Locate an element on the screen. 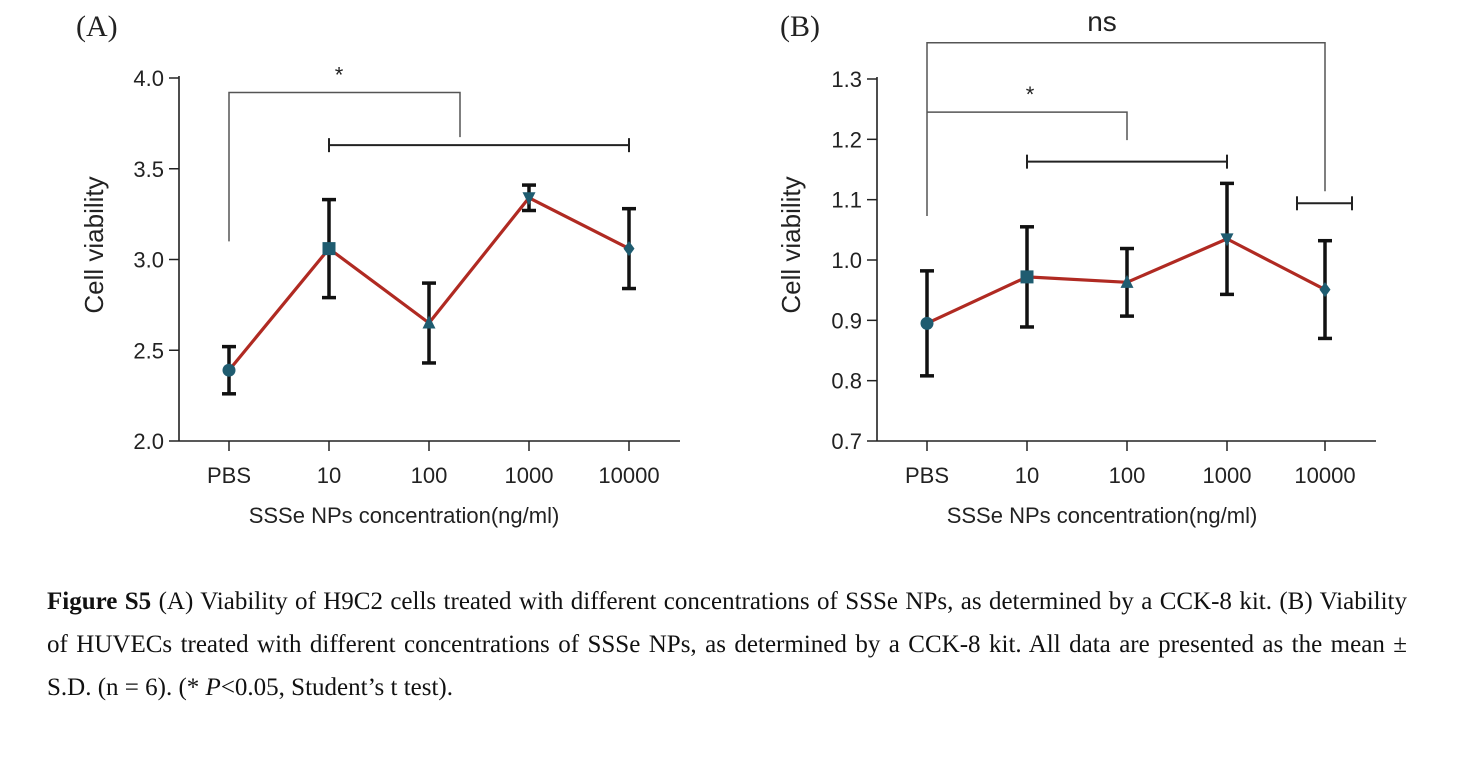  panel-a-x-tick-label: 100 is located at coordinates (429, 475).